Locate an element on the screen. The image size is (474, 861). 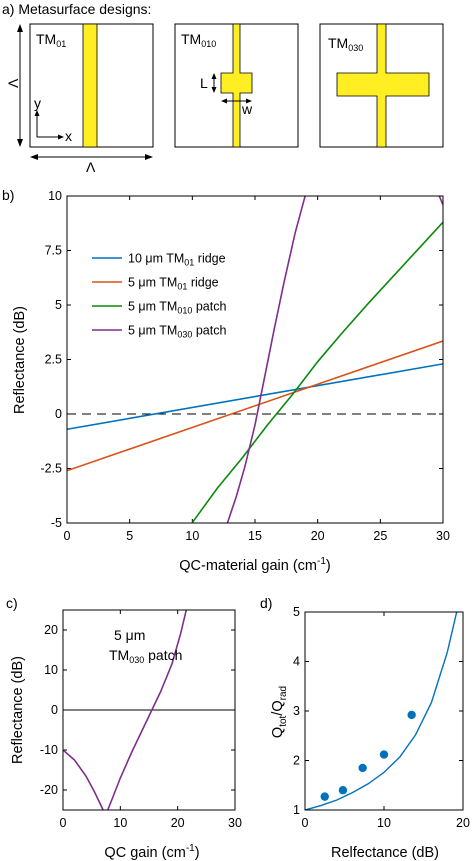
panel-b-label: b) is located at coordinates (8, 195).